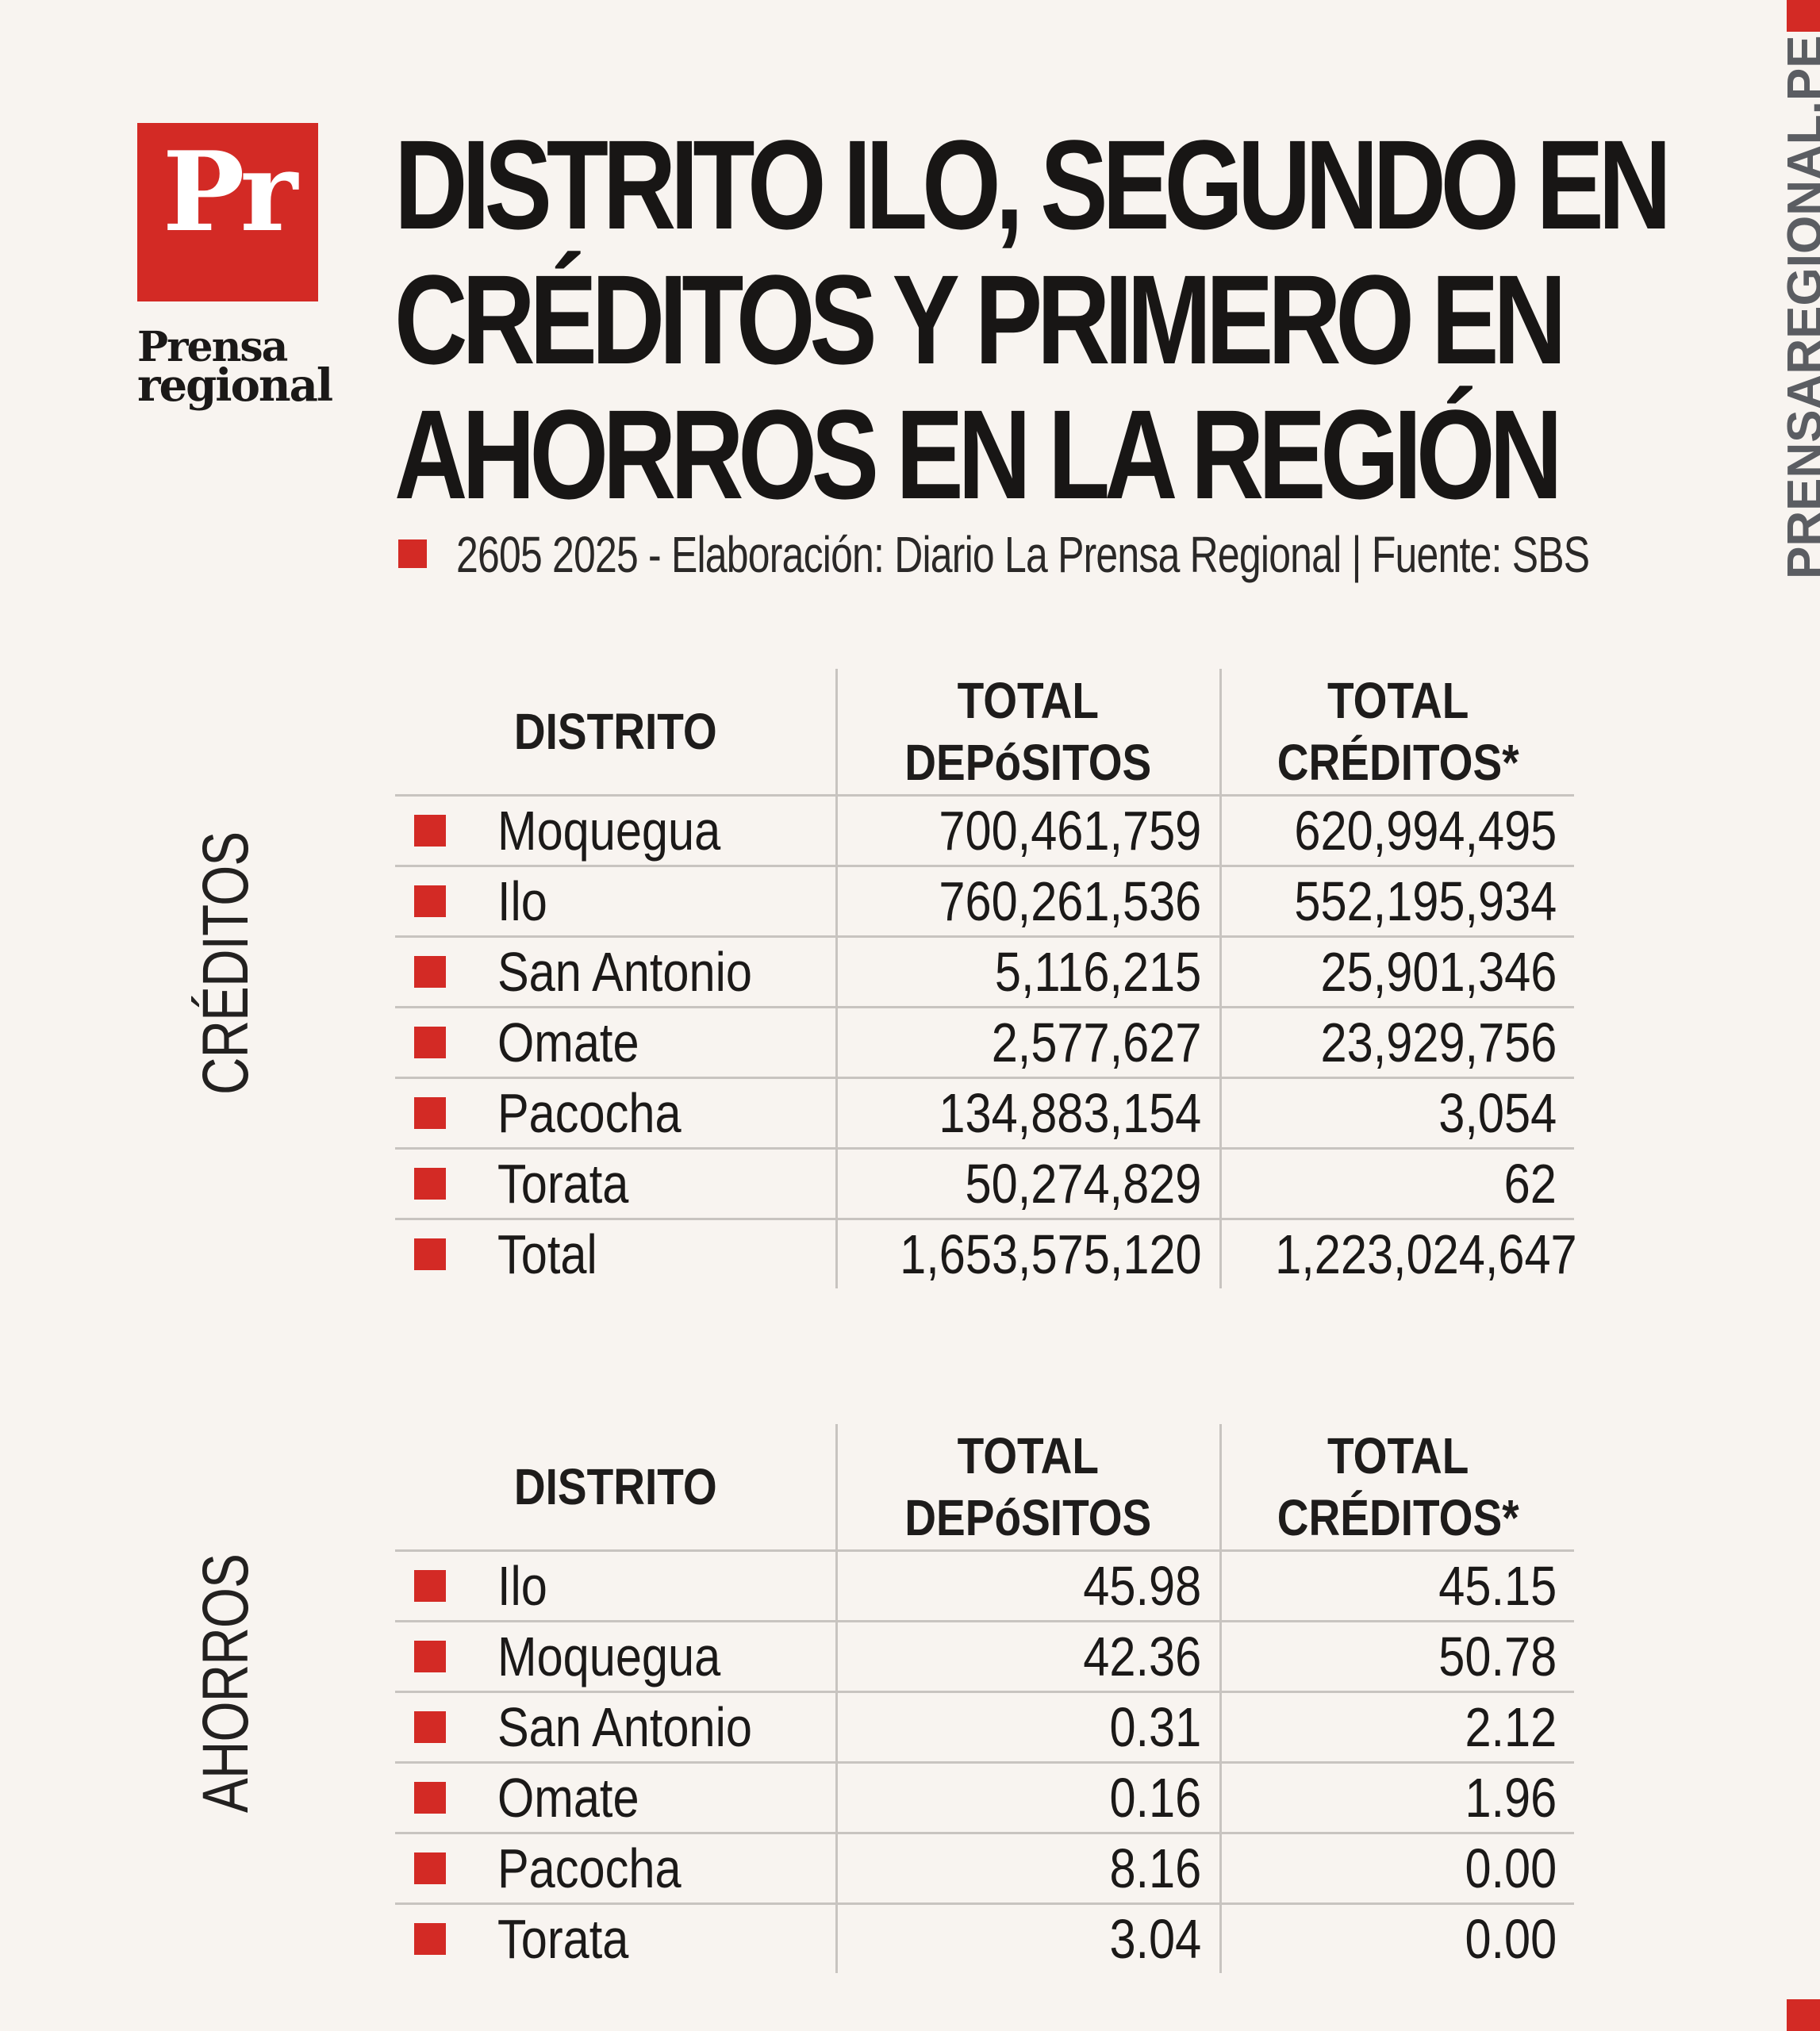 This screenshot has width=1820, height=2031. I want to click on cell-creditos: 50.78, so click(1396, 1657).